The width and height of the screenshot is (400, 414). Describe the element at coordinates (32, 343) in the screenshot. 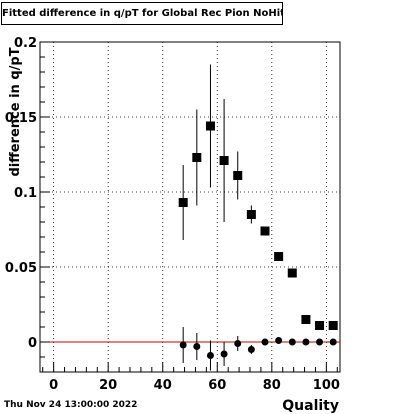

I see `y-tick-label: 0` at that location.